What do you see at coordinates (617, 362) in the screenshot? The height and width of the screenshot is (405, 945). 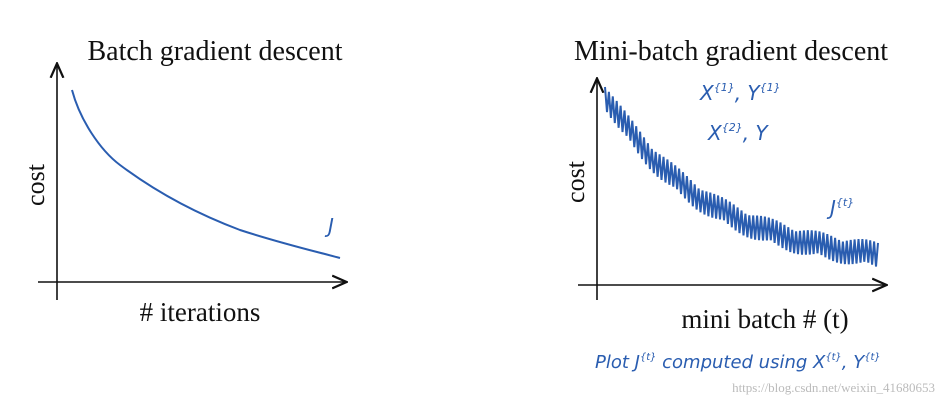 I see `text-part: Plot J` at bounding box center [617, 362].